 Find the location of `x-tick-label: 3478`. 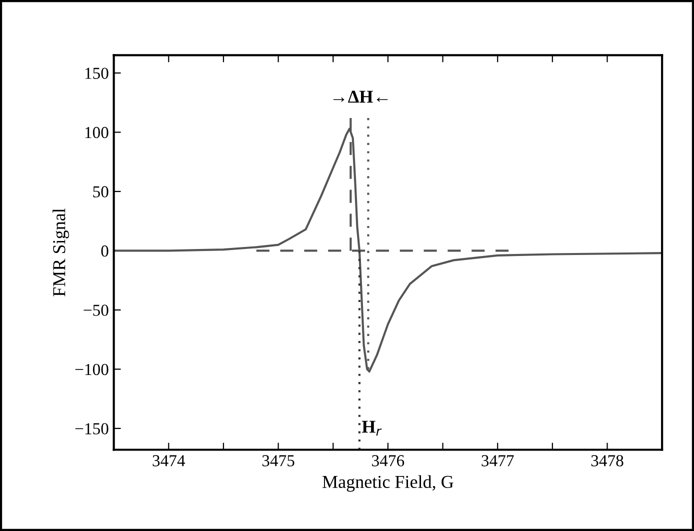

x-tick-label: 3478 is located at coordinates (607, 460).